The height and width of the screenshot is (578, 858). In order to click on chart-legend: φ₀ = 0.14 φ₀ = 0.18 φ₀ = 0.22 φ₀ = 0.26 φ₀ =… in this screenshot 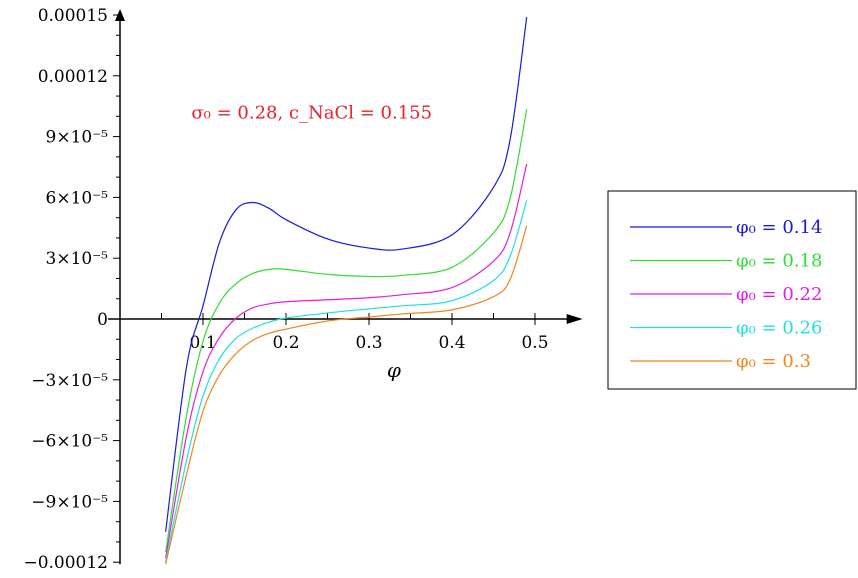, I will do `click(732, 290)`.